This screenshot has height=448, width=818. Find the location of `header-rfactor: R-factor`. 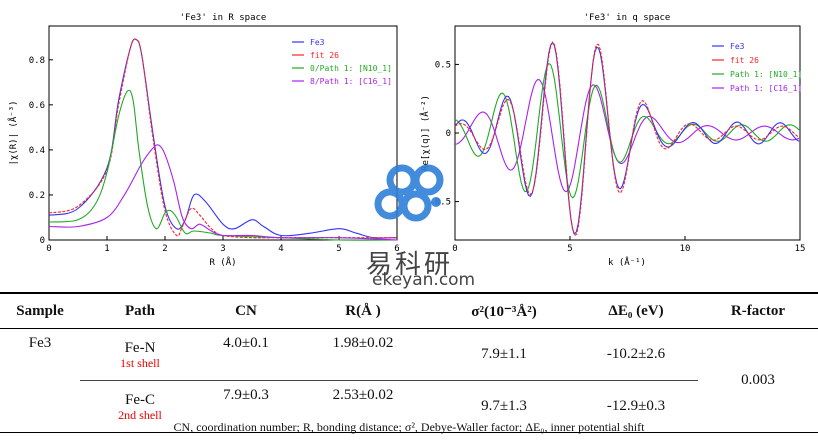

header-rfactor: R-factor is located at coordinates (758, 310).